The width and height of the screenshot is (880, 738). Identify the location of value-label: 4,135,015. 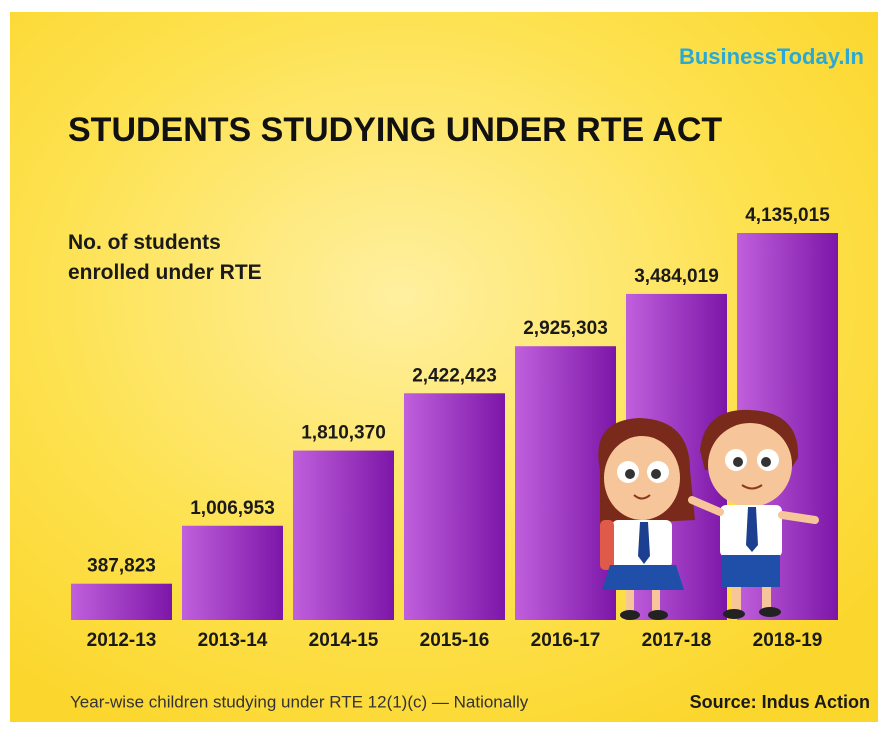
(787, 215).